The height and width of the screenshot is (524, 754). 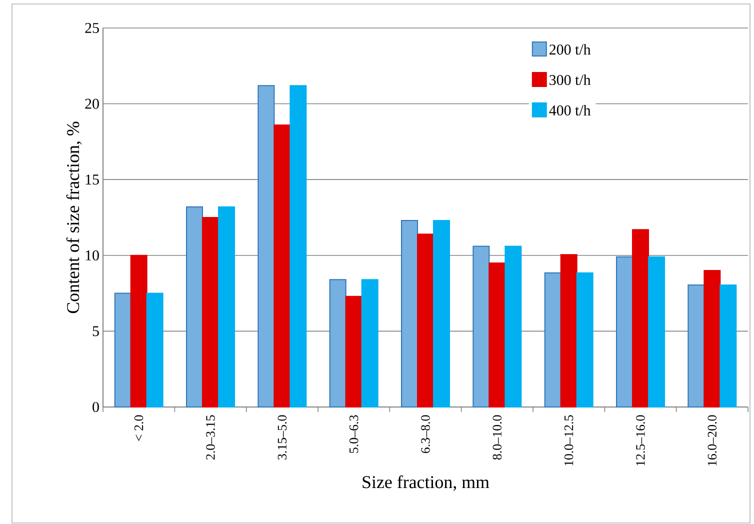 I want to click on y-tick-label: 0, so click(x=95, y=407).